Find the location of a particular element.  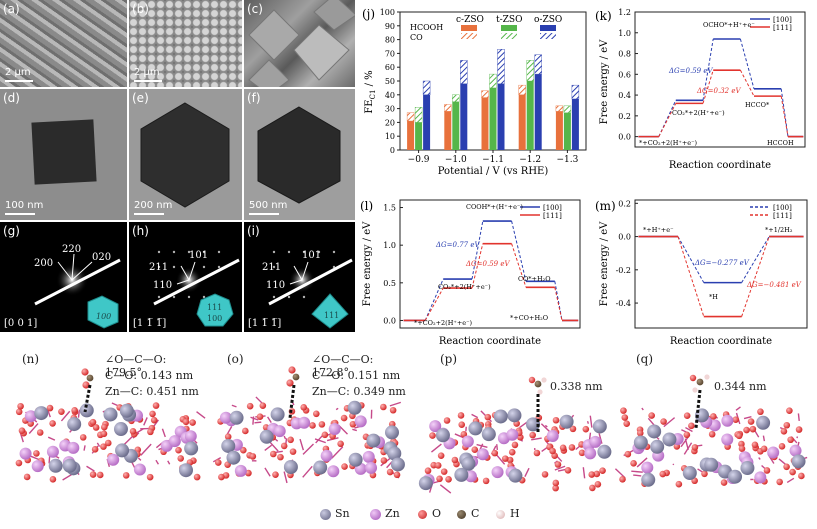

panel-label: (m) is located at coordinates (605, 206).